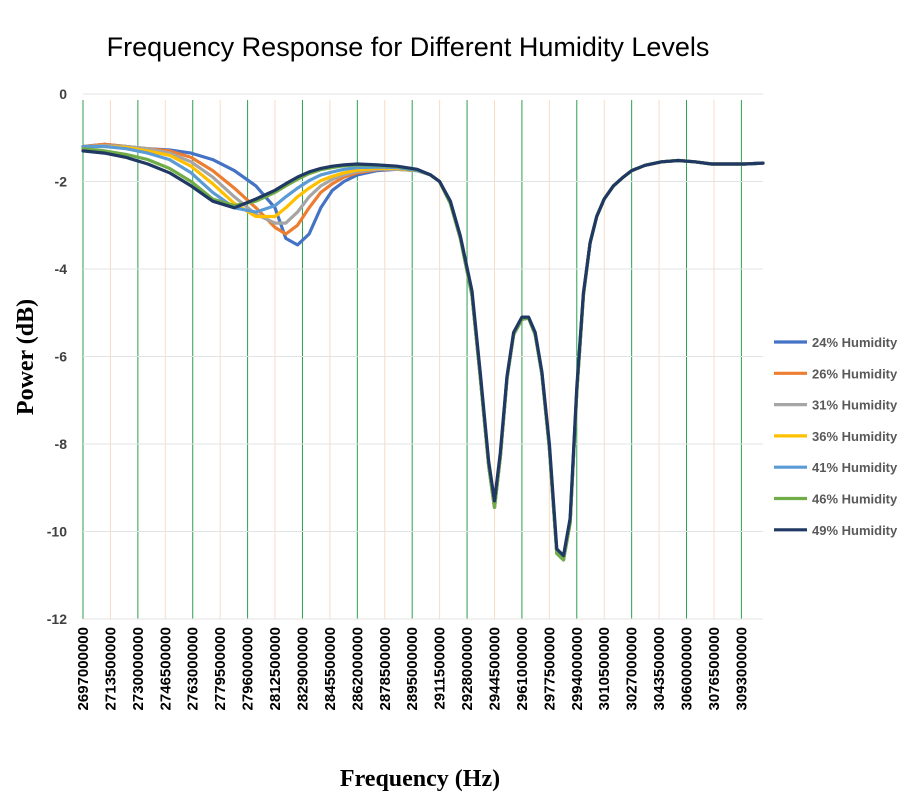 This screenshot has width=917, height=796. Describe the element at coordinates (632, 668) in the screenshot. I see `x-tick-label-20: 3027000000` at that location.